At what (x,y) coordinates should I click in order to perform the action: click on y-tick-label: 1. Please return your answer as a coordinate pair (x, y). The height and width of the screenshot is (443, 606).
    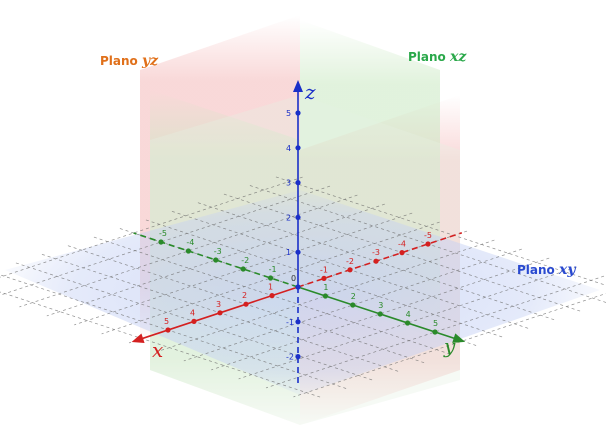
    Looking at the image, I should click on (325, 287).